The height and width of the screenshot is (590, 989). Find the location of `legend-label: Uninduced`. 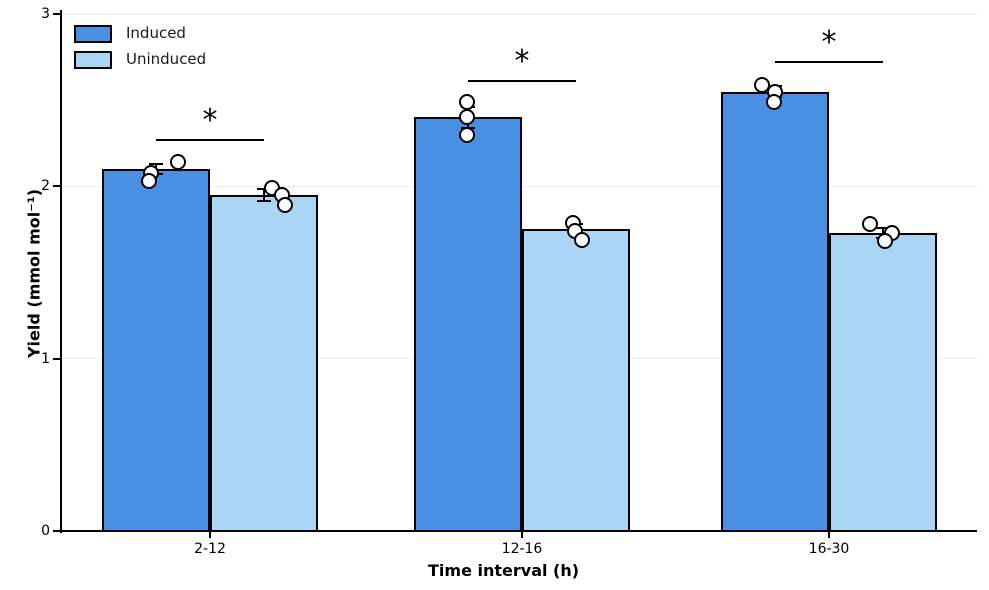

legend-label: Uninduced is located at coordinates (166, 59).